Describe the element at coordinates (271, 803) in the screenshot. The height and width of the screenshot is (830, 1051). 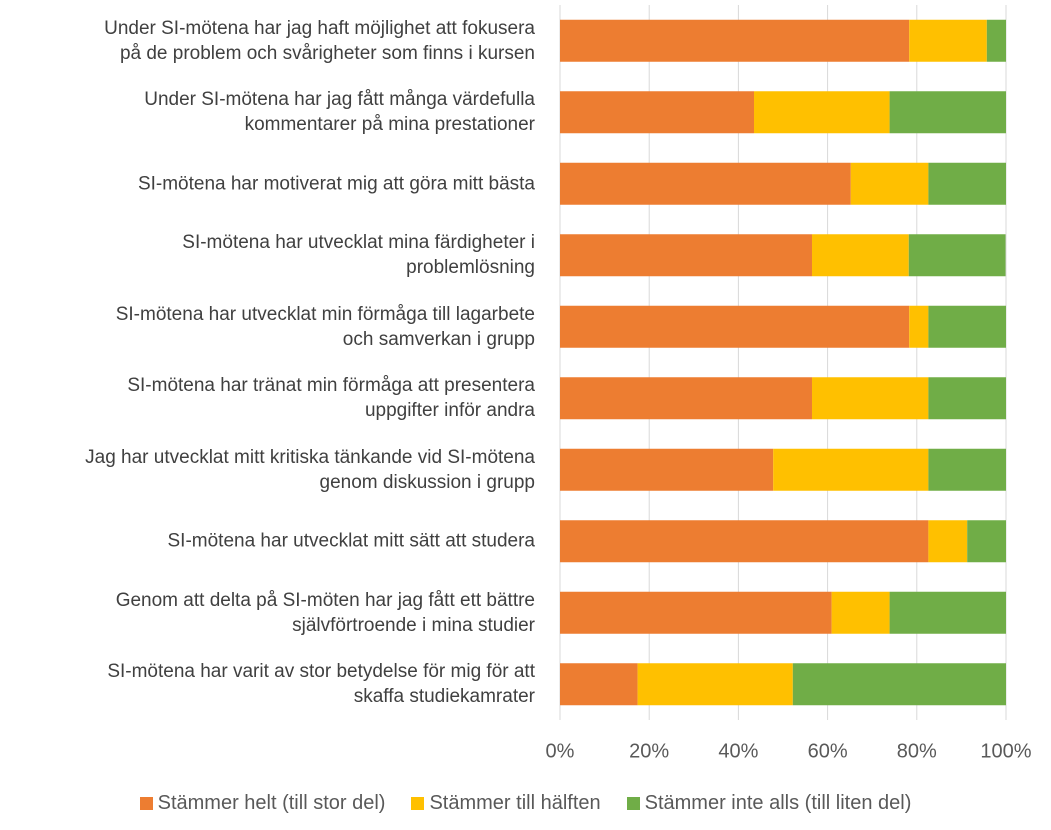
I see `legend-label: Stämmer helt (till stor del)` at that location.